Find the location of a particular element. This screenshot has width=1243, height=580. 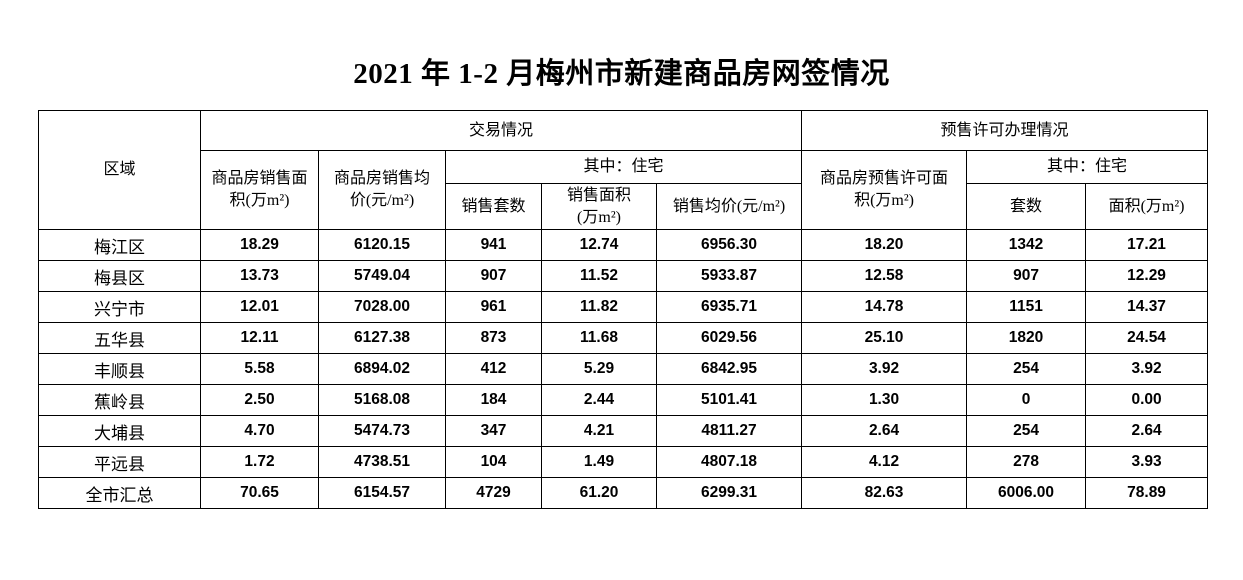

value-cell: 14.37 is located at coordinates (1147, 307).